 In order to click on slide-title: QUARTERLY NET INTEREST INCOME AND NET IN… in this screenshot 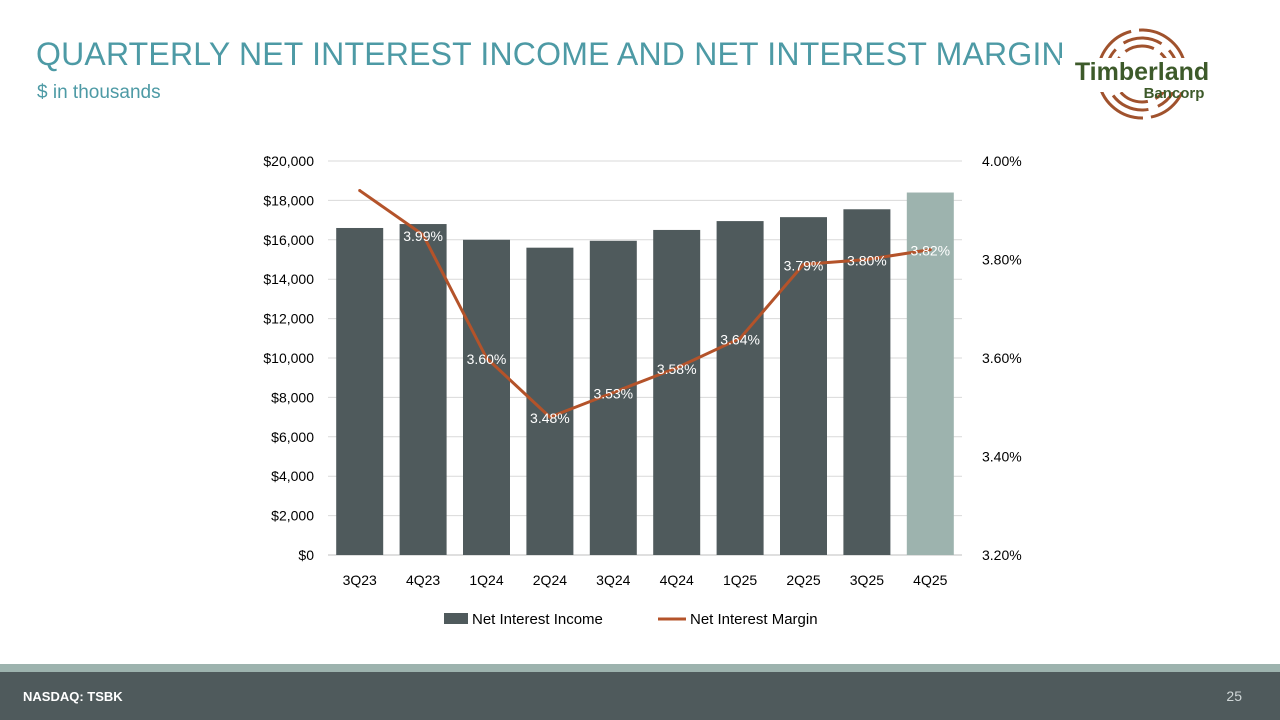, I will do `click(550, 54)`.